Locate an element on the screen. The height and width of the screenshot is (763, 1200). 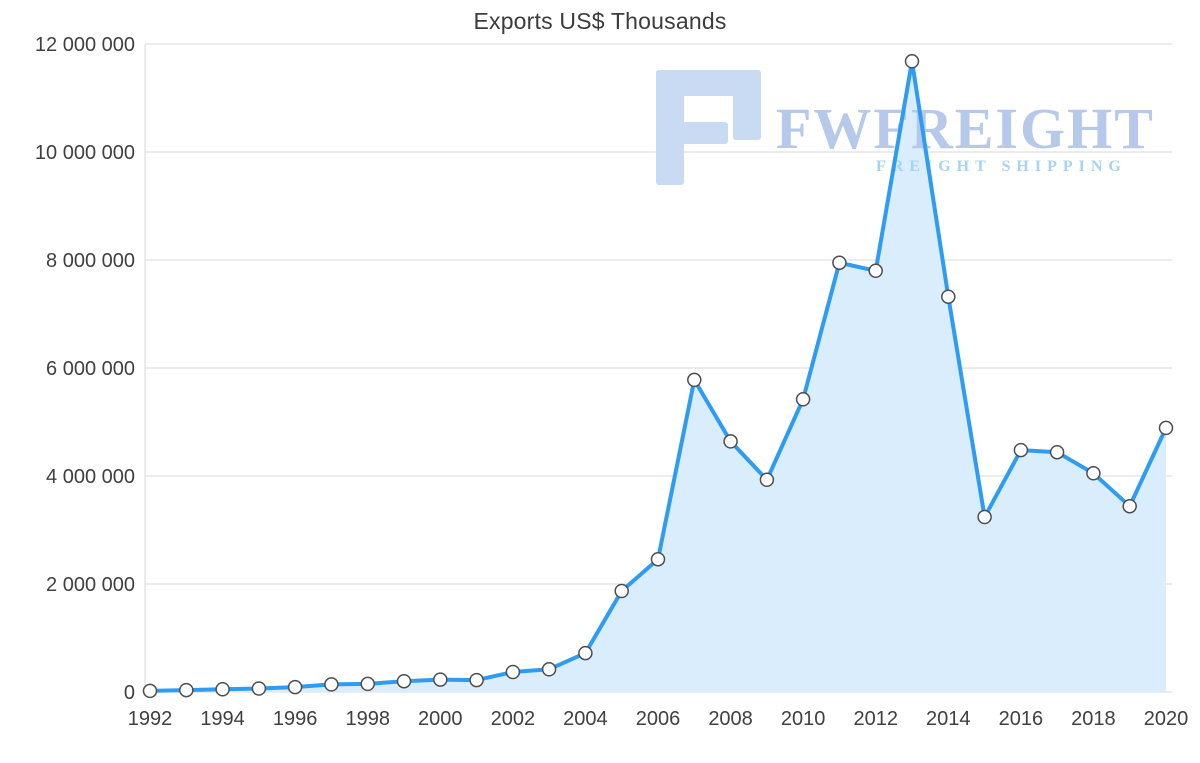
y-tick-label: 10 000 000 is located at coordinates (85, 153).